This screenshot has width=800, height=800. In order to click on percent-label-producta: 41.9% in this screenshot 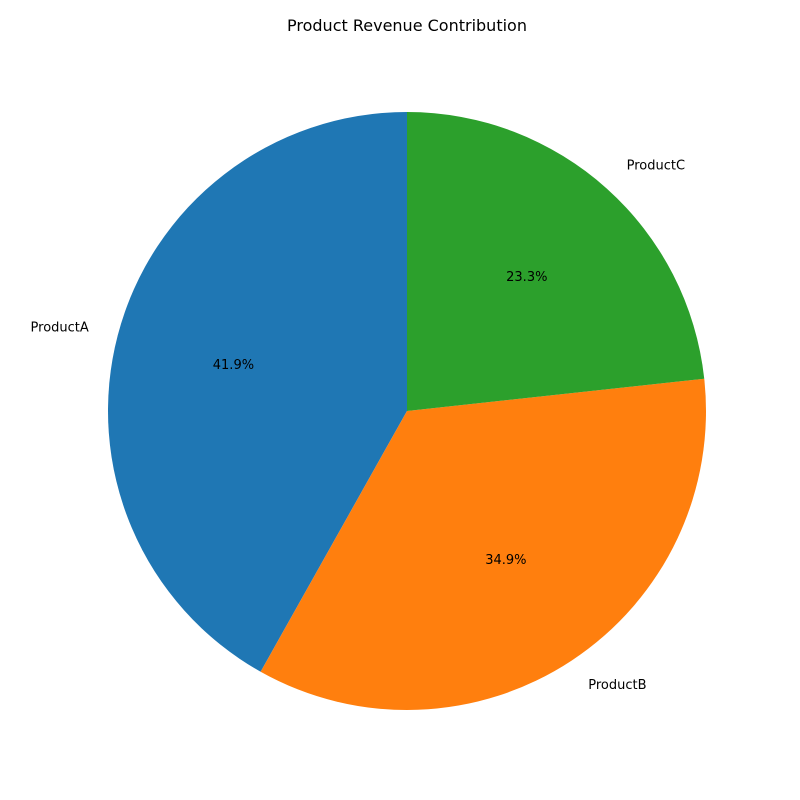, I will do `click(233, 365)`.